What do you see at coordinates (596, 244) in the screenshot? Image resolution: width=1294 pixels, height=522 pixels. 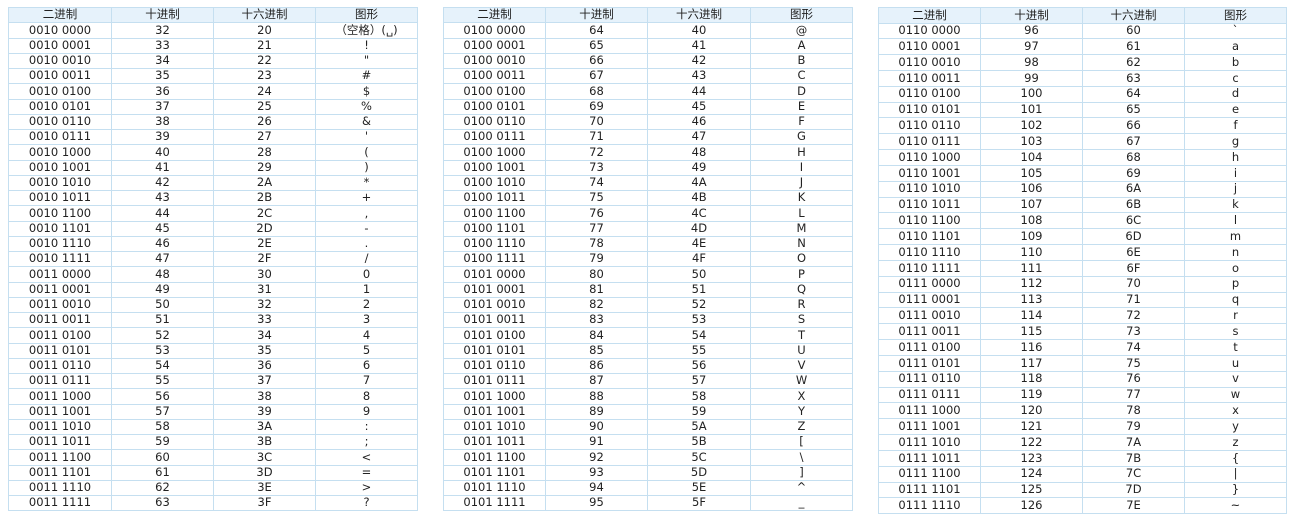 I see `decimal-cell: 78` at bounding box center [596, 244].